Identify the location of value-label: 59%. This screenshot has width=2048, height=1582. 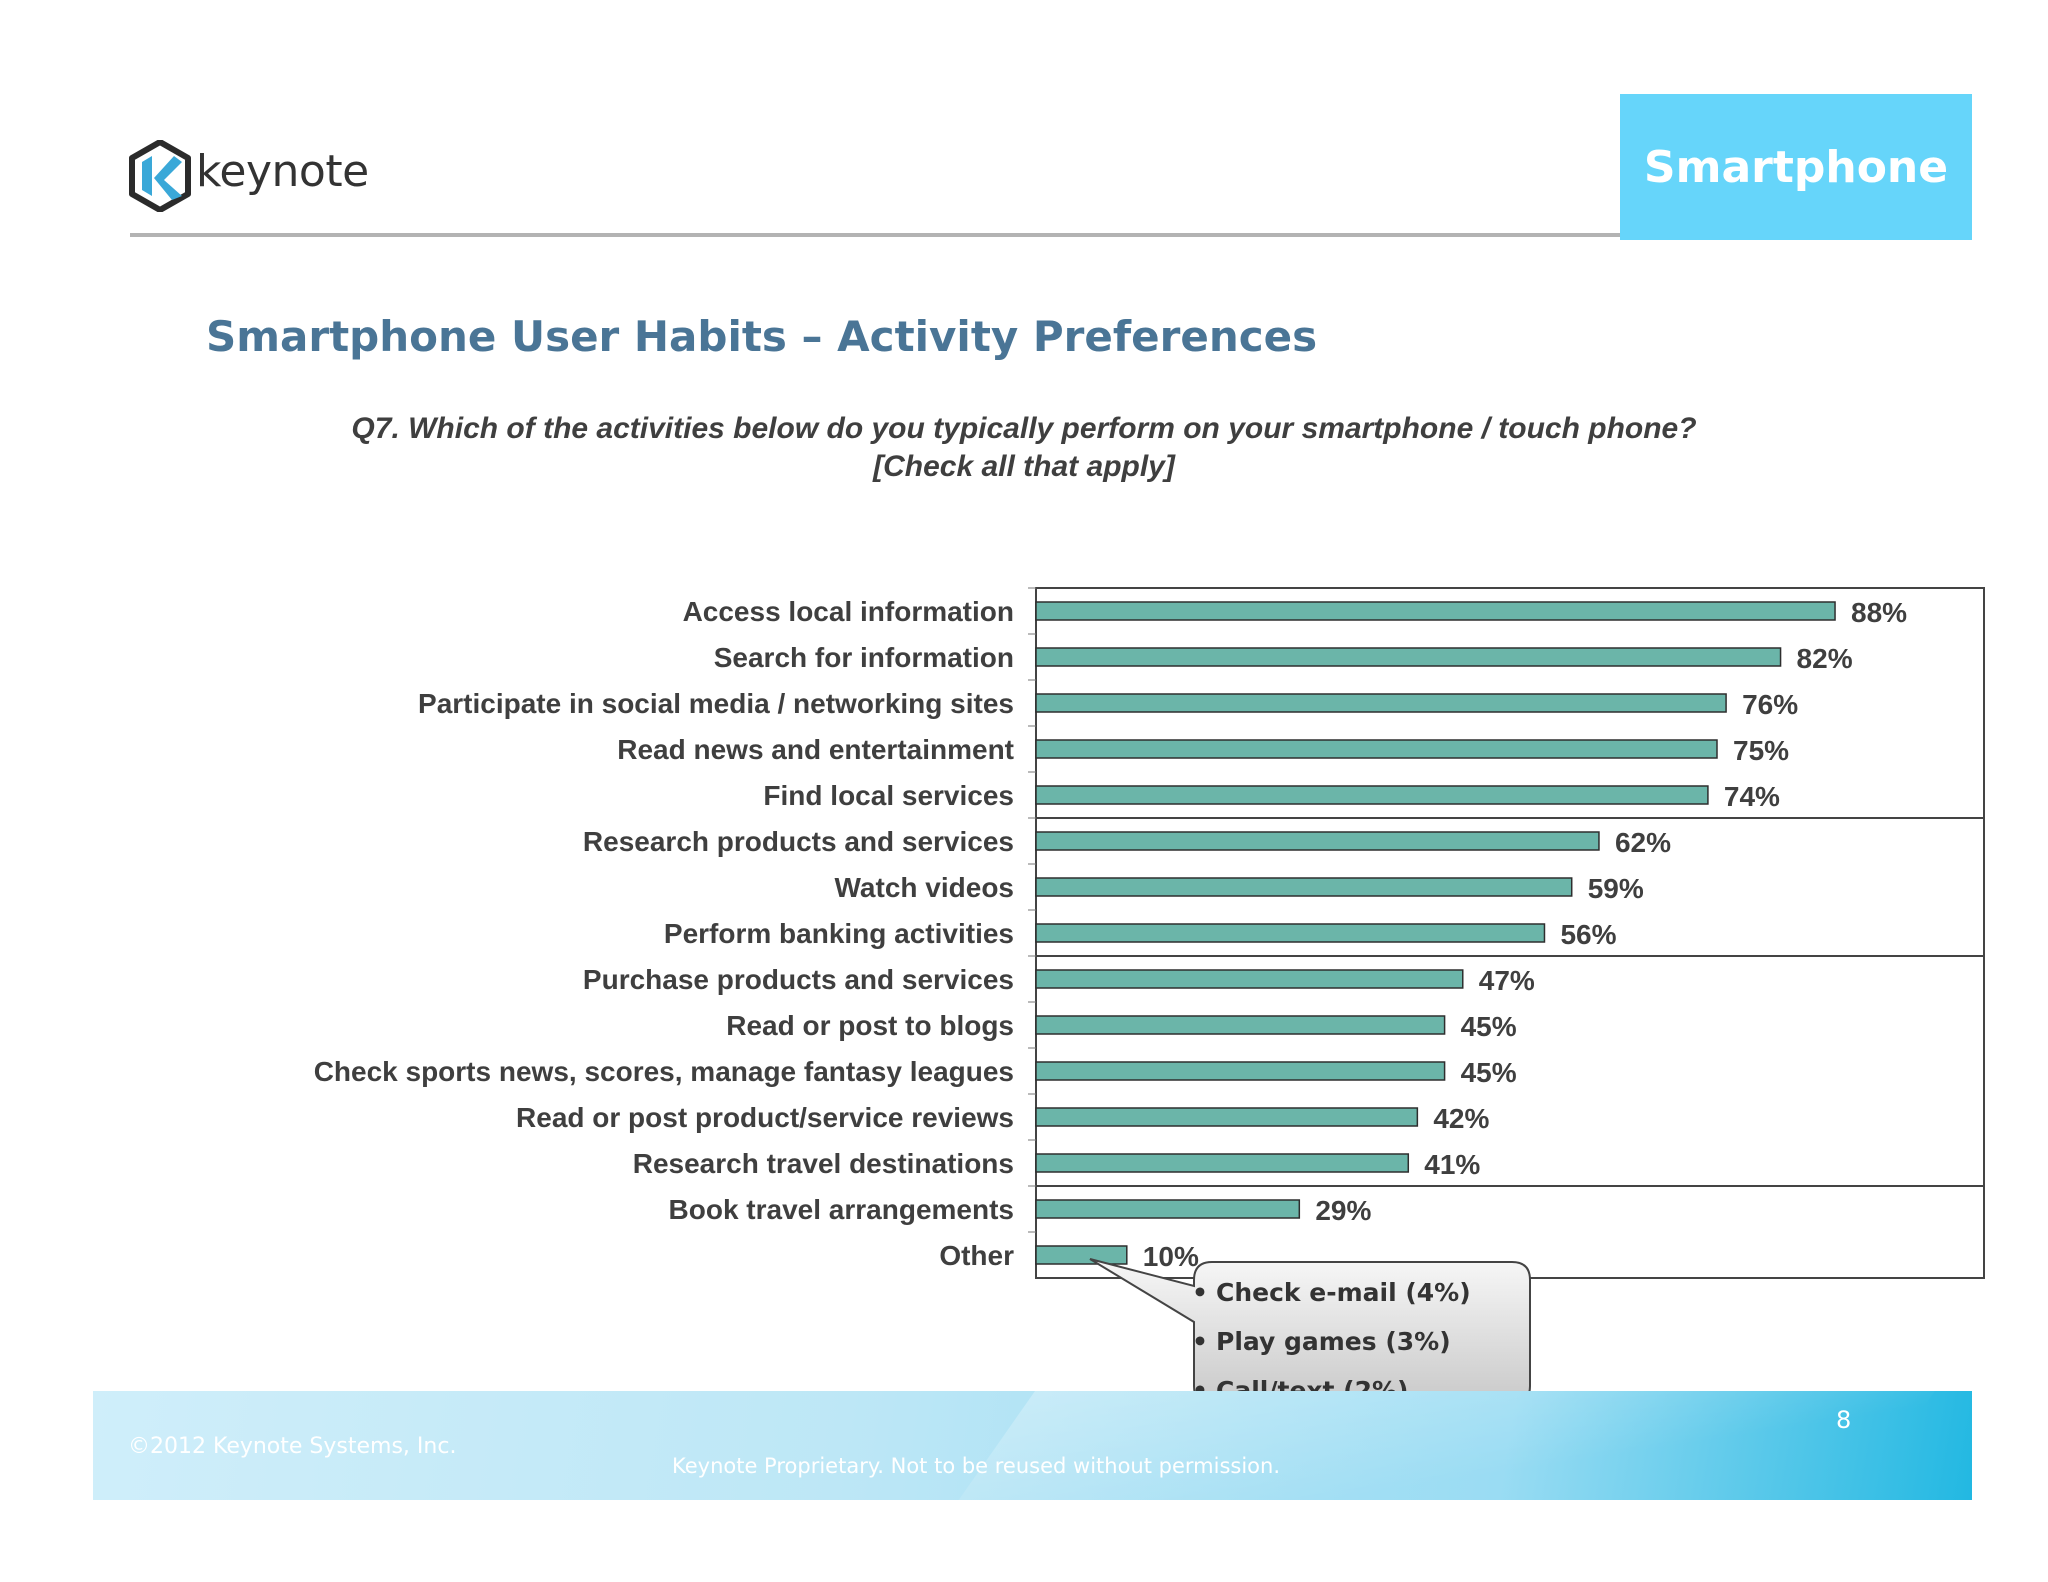
(1616, 888).